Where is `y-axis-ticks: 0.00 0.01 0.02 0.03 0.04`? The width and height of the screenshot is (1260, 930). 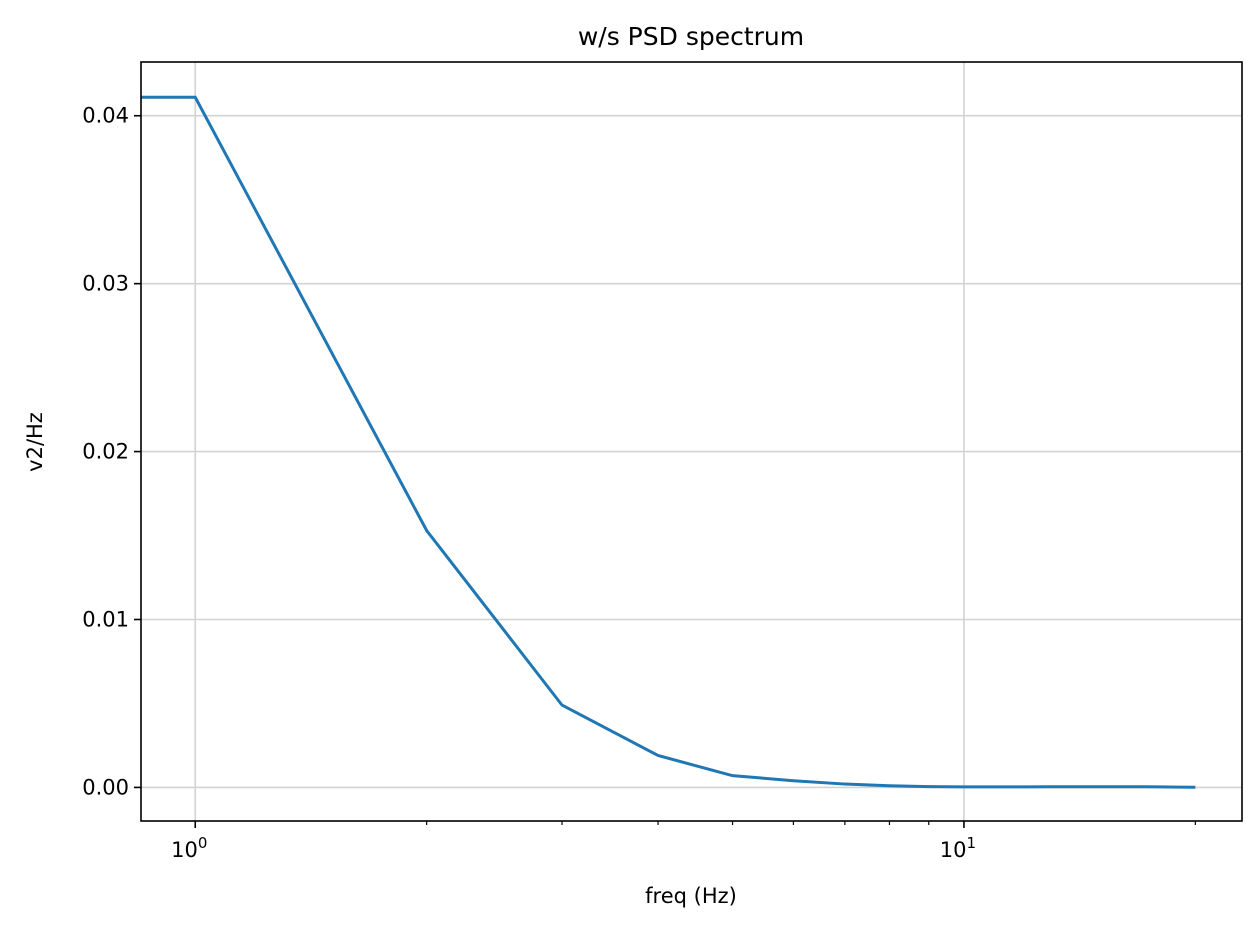
y-axis-ticks: 0.00 0.01 0.02 0.03 0.04 is located at coordinates (111, 451).